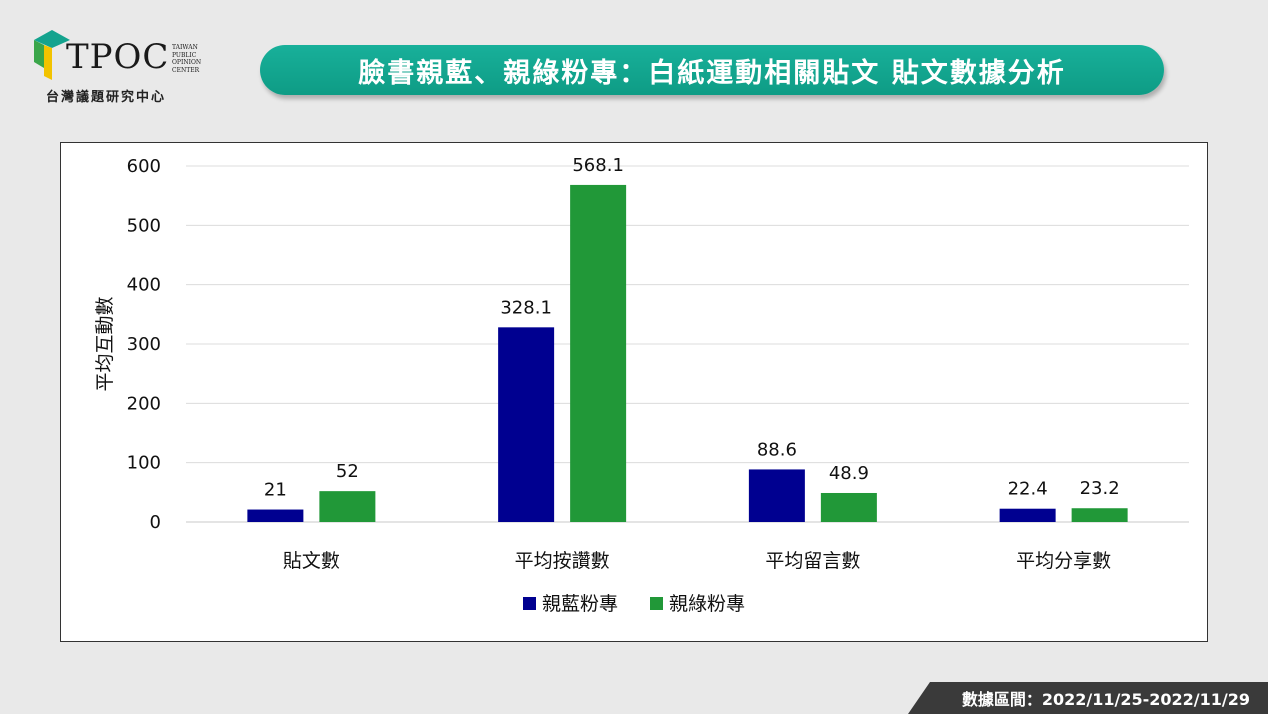  What do you see at coordinates (105, 343) in the screenshot?
I see `y-axis-label: 平均互動數` at bounding box center [105, 343].